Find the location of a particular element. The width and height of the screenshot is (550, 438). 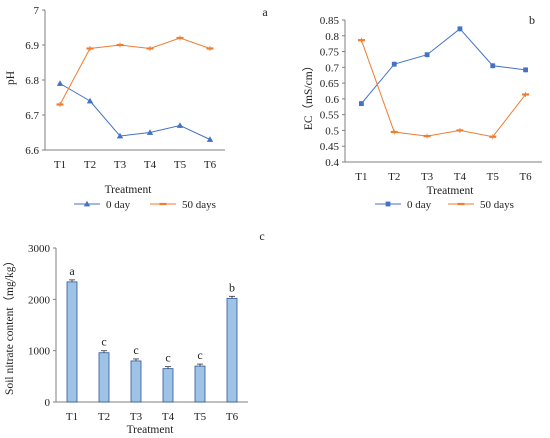

y-tick-label: 7 is located at coordinates (37, 11).